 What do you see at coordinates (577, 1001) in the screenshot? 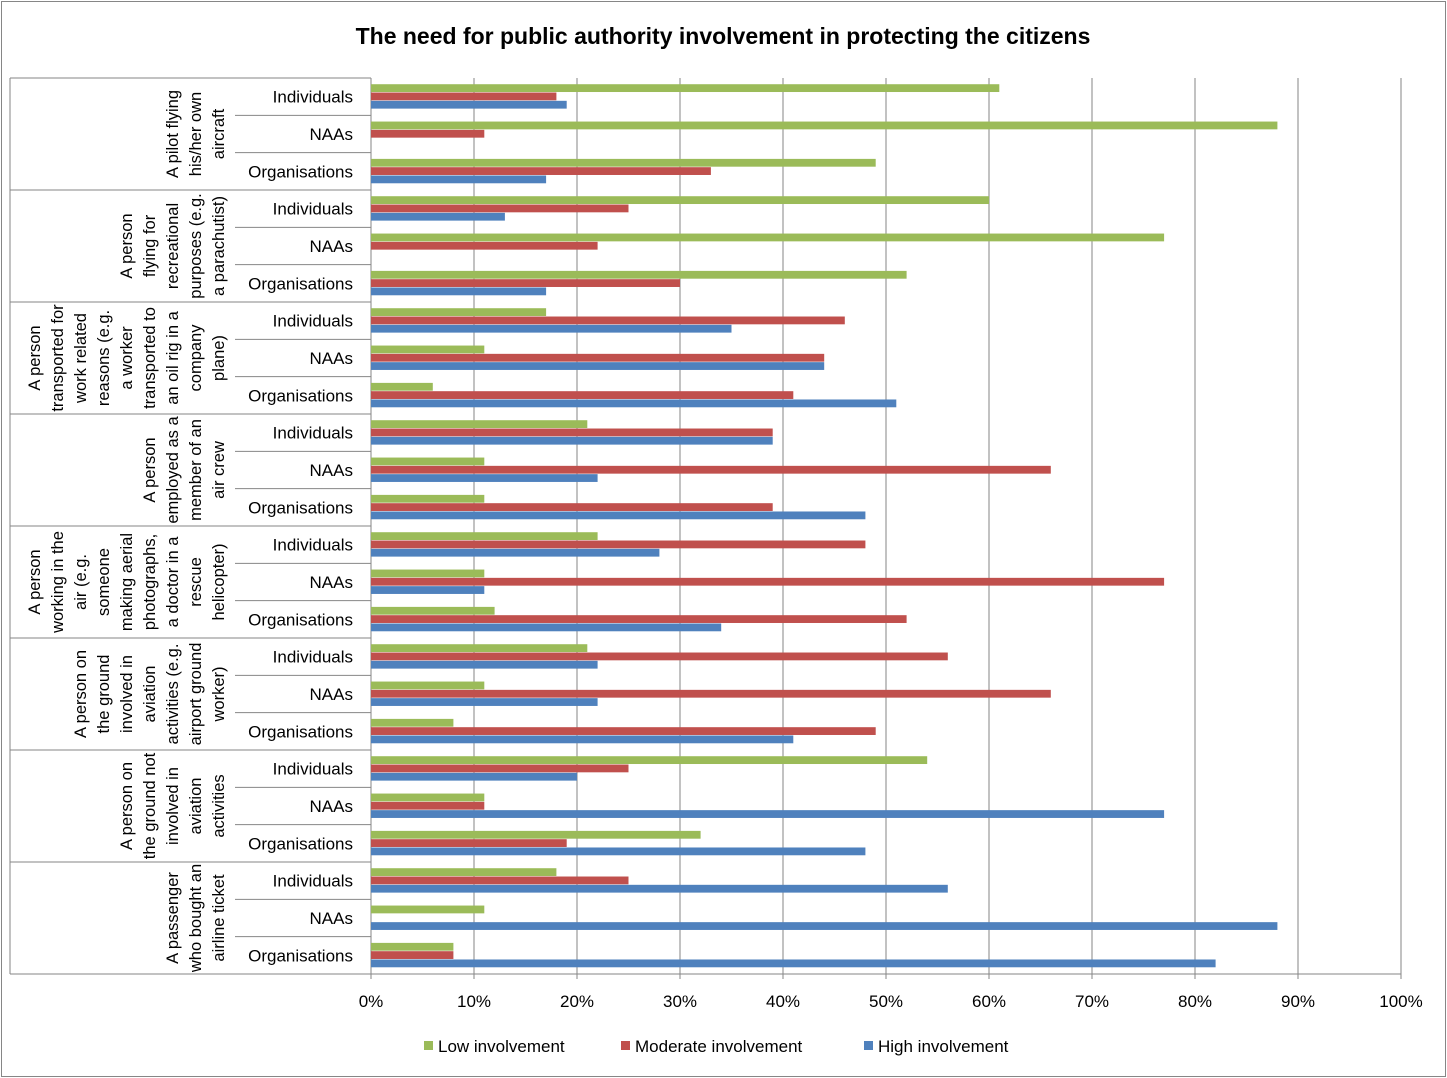
I see `x-tick-label: 20%` at bounding box center [577, 1001].